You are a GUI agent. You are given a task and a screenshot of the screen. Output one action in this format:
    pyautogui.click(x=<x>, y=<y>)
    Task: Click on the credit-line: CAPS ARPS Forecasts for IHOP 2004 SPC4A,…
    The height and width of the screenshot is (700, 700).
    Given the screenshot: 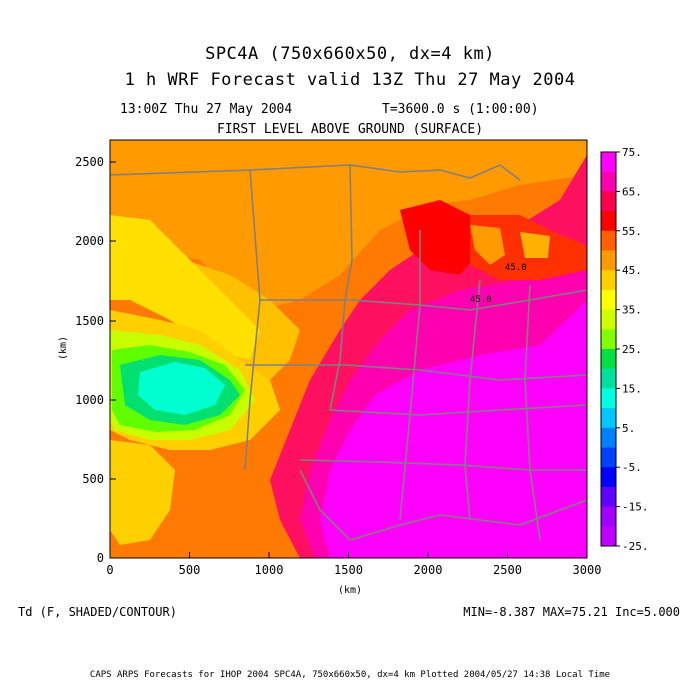 What is the action you would take?
    pyautogui.click(x=350, y=675)
    